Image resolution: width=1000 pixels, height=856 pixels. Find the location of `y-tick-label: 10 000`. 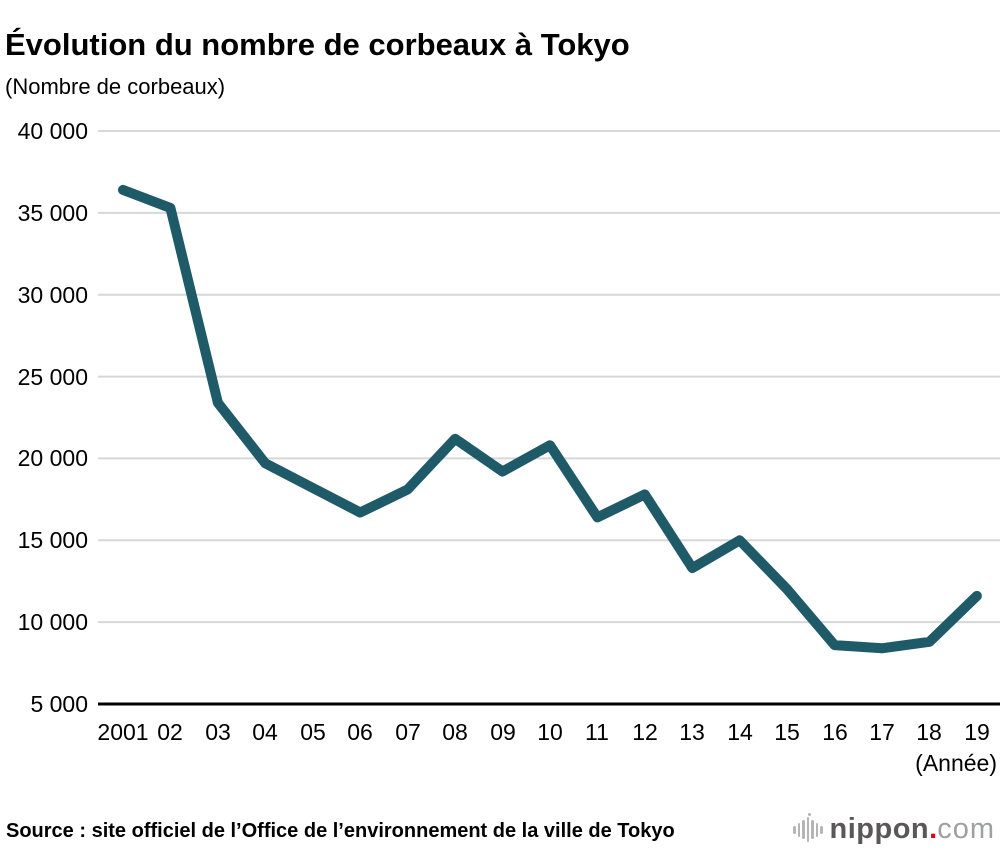

y-tick-label: 10 000 is located at coordinates (52, 622).